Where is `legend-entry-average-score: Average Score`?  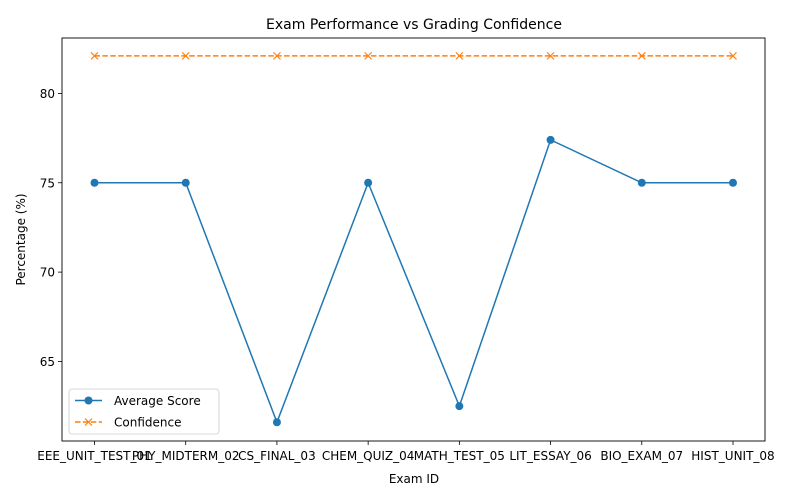
legend-entry-average-score: Average Score is located at coordinates (138, 401).